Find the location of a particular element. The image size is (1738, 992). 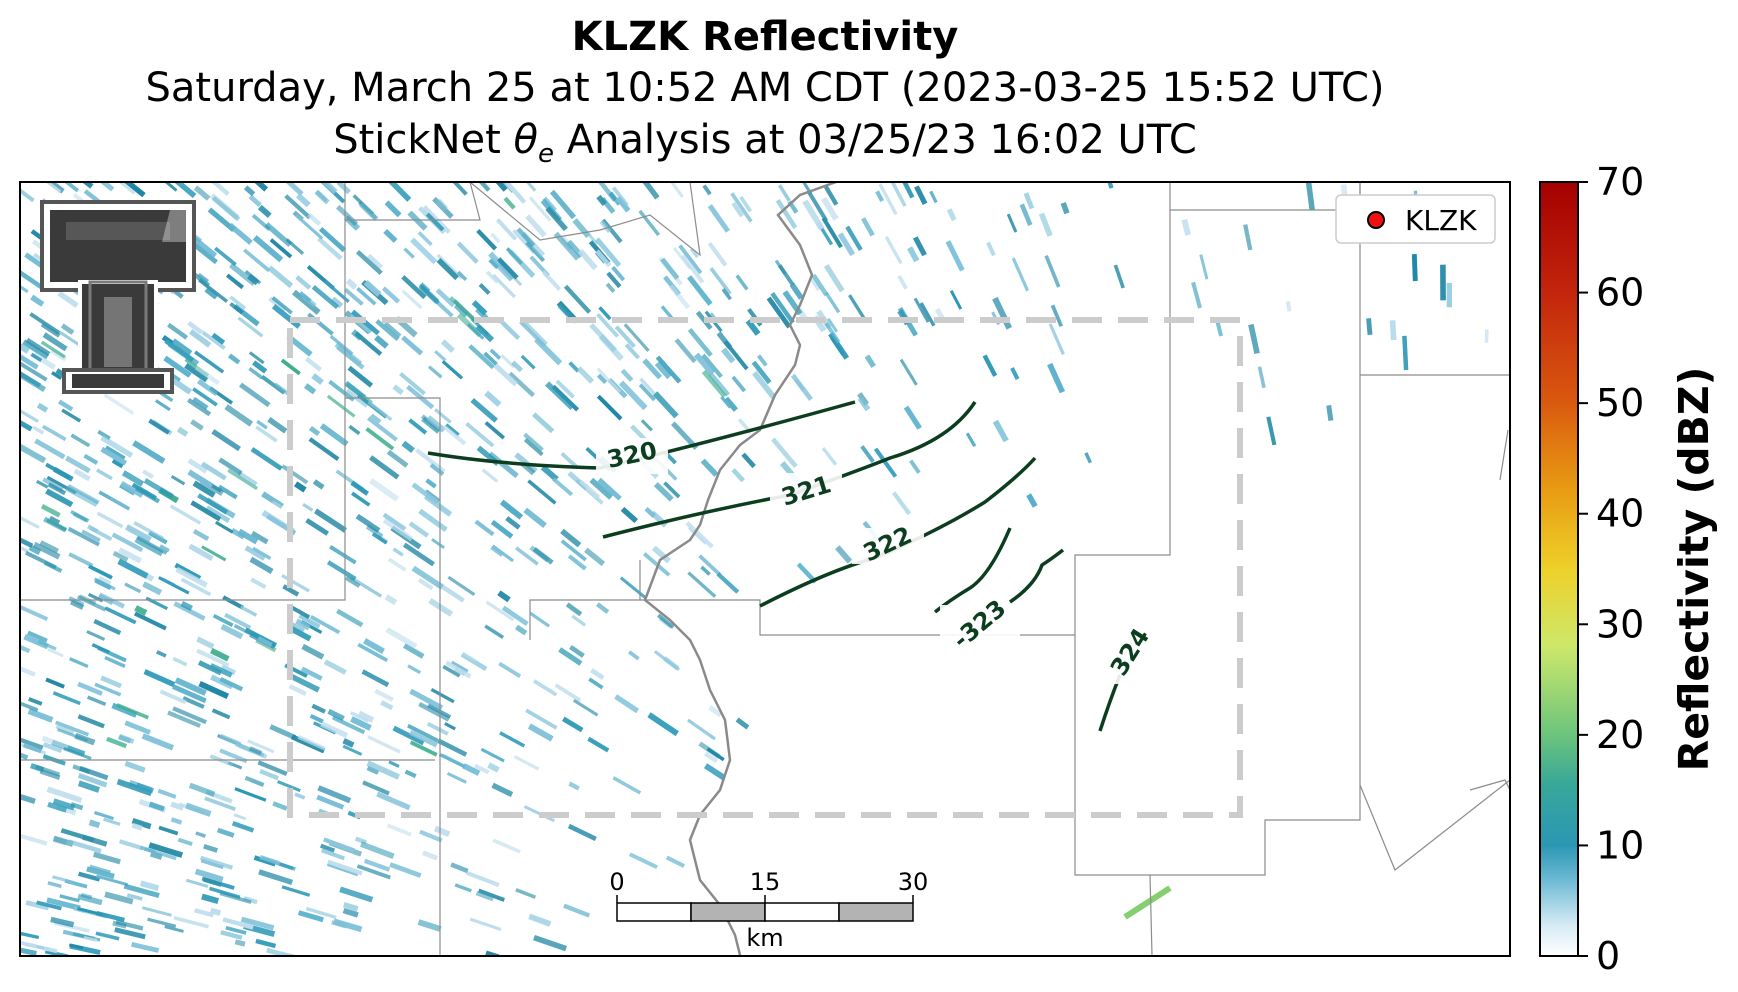

colorbar: 0 10 20 30 40 50 60 70 Reflectivity (dBZ) is located at coordinates (1628, 569).